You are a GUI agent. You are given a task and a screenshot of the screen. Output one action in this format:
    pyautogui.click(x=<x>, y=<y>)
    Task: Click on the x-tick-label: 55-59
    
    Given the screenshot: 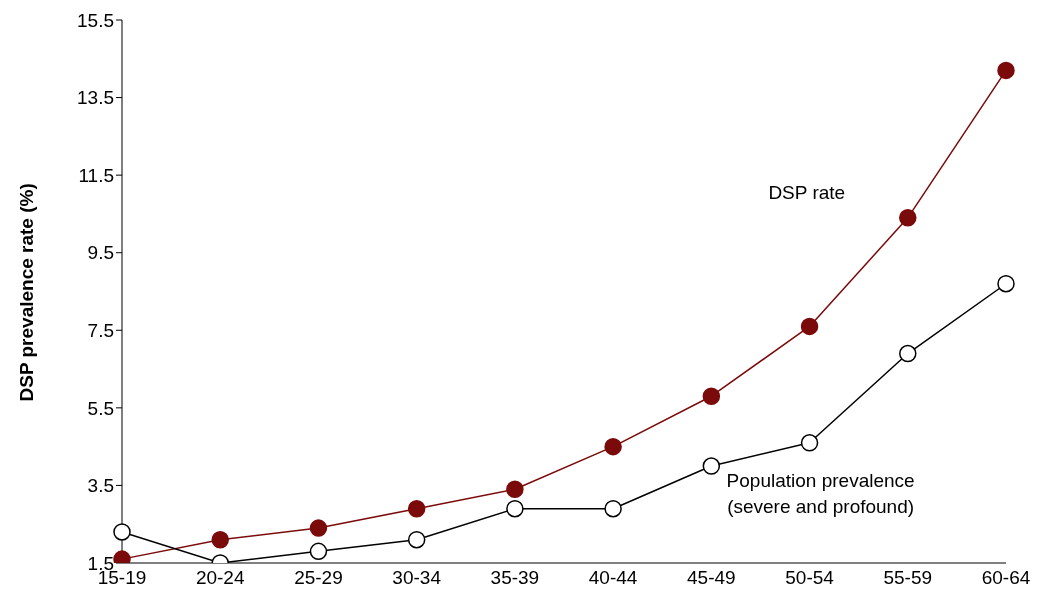 What is the action you would take?
    pyautogui.click(x=908, y=578)
    